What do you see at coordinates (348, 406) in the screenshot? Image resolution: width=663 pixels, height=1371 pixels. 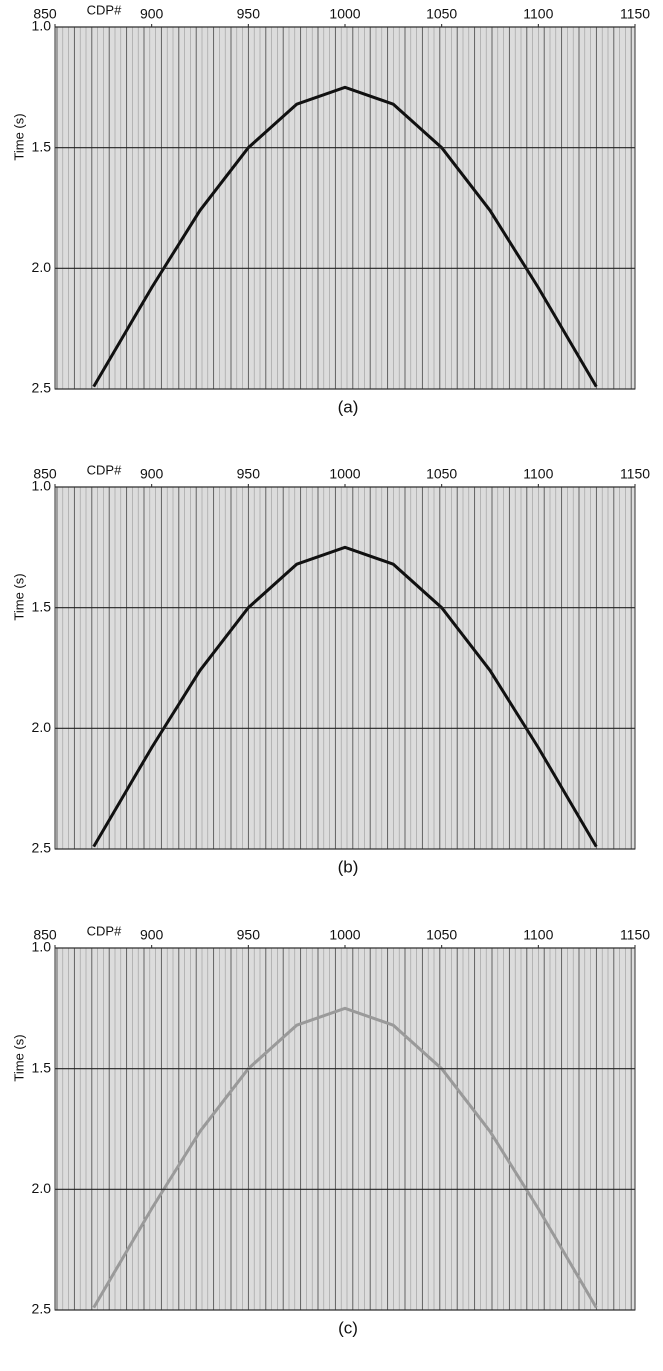 I see `caption: (a)` at bounding box center [348, 406].